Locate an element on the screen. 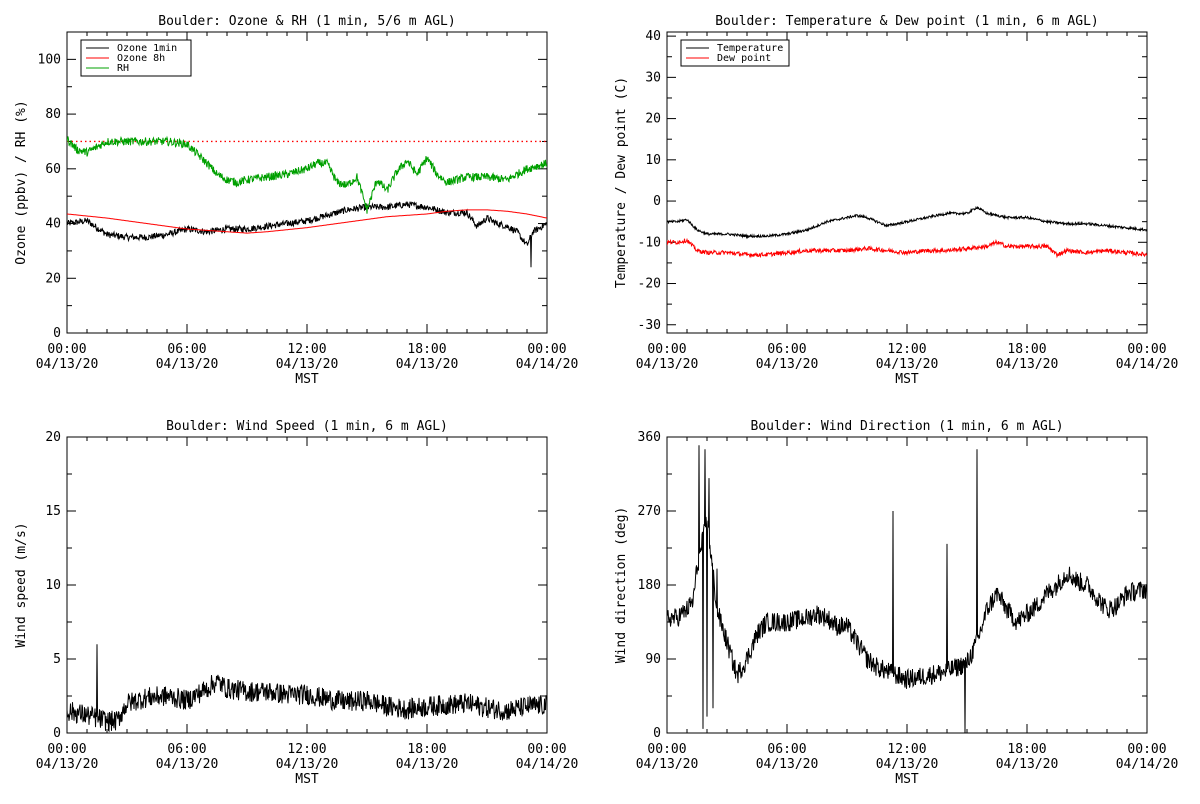 Image resolution: width=1200 pixels, height=804 pixels. chart-title: Boulder: Wind Speed (1 min, 6 m AGL) is located at coordinates (307, 426).